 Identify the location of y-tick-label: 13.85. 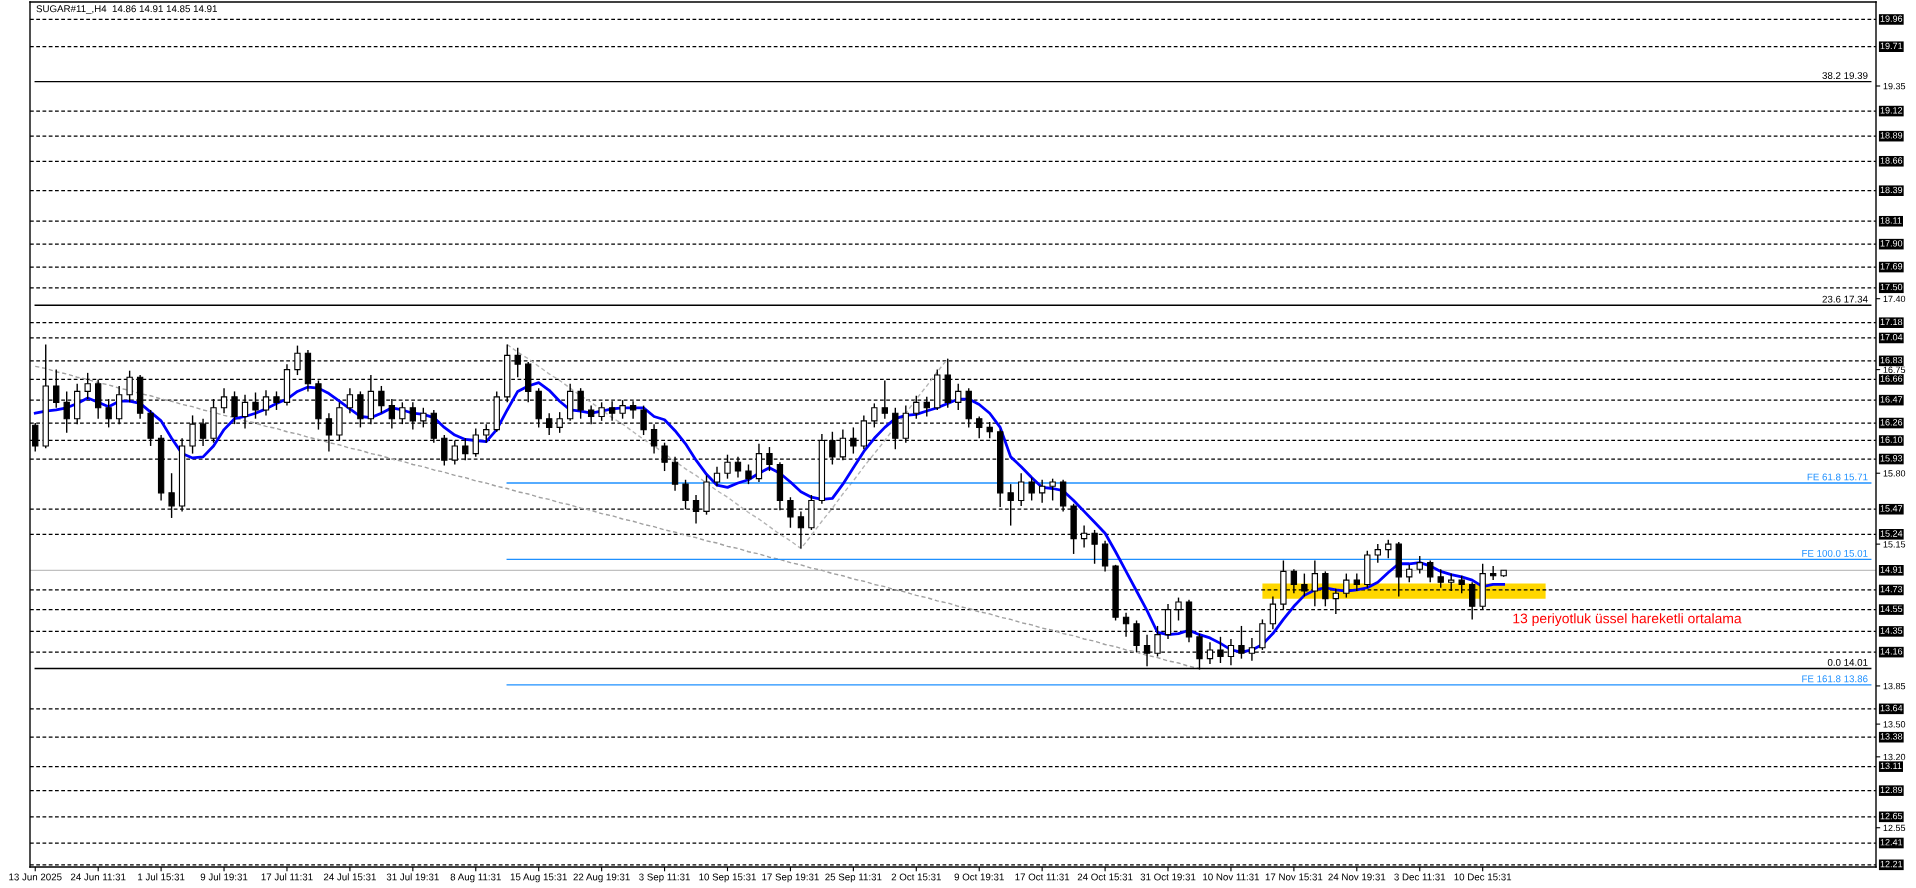
(1894, 686).